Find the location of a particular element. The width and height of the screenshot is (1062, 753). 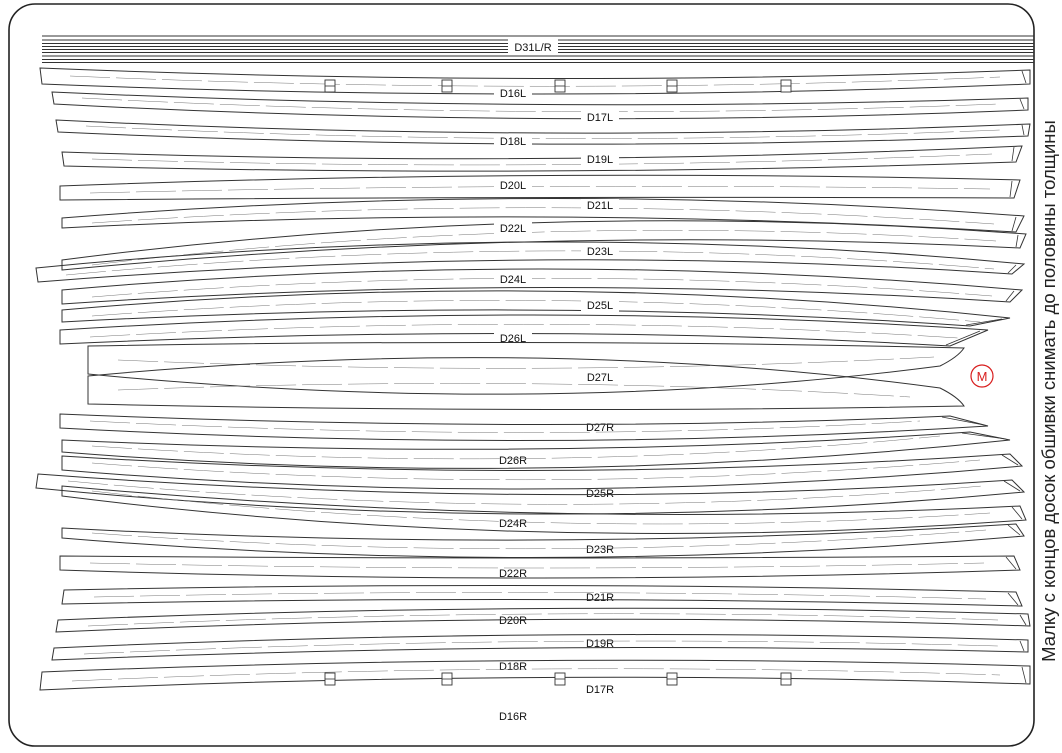

plank-label: D23L is located at coordinates (600, 252).